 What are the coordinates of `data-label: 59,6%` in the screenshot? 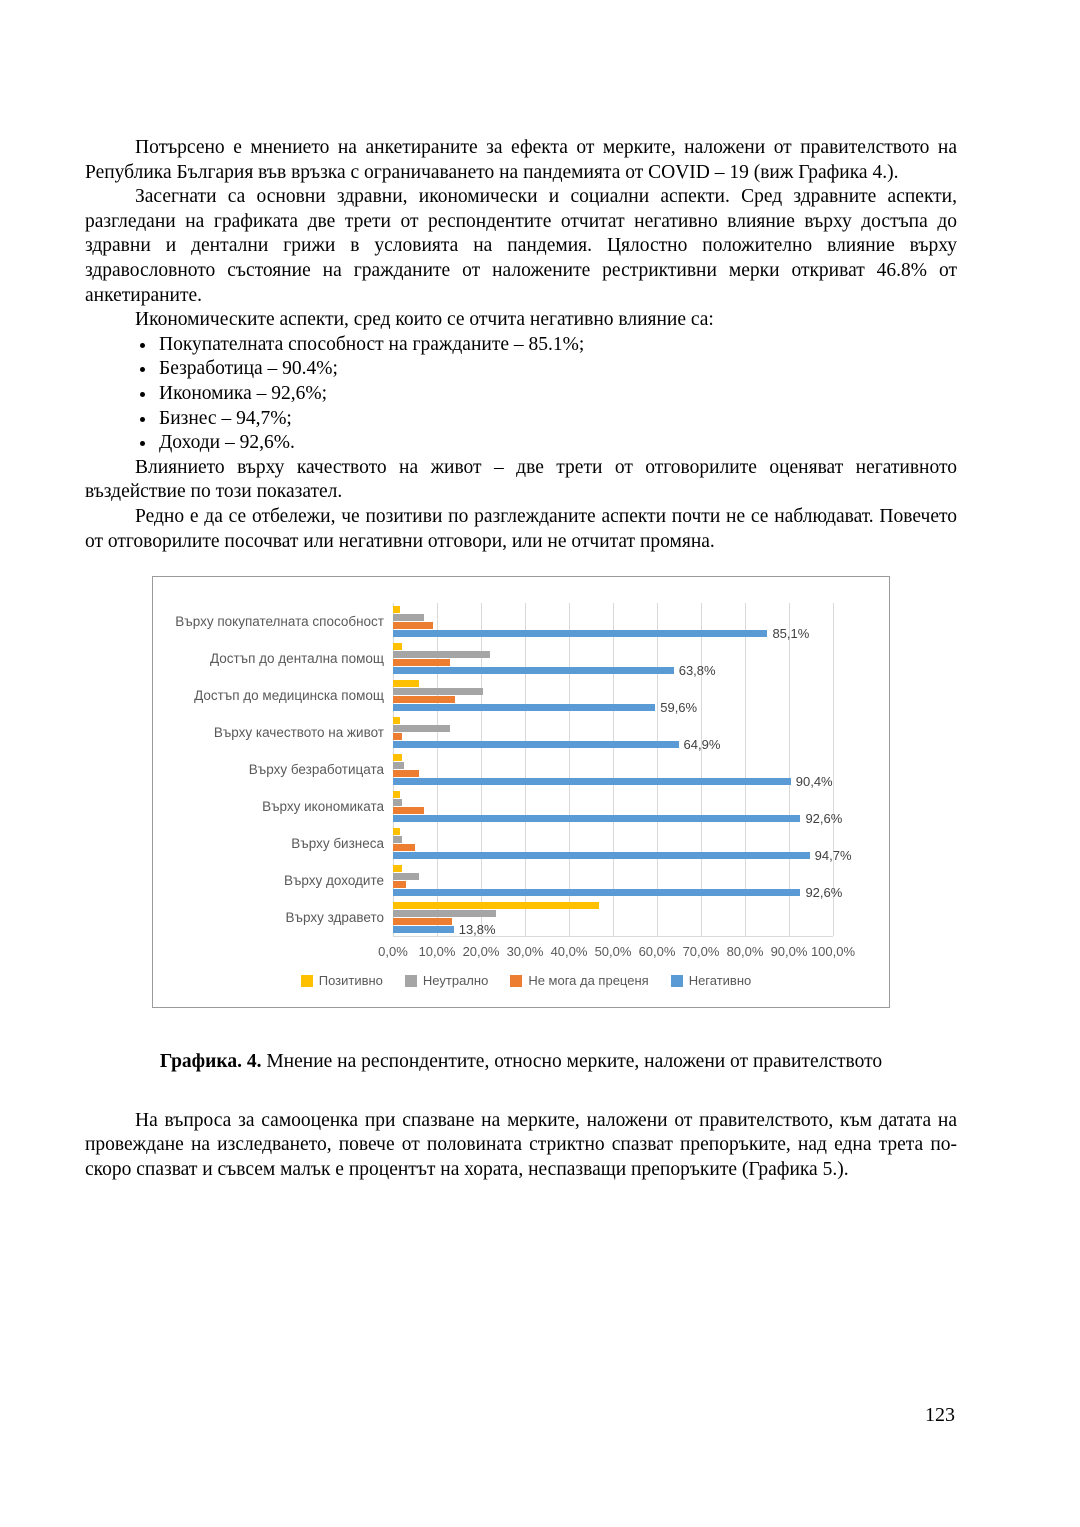 It's located at (679, 708).